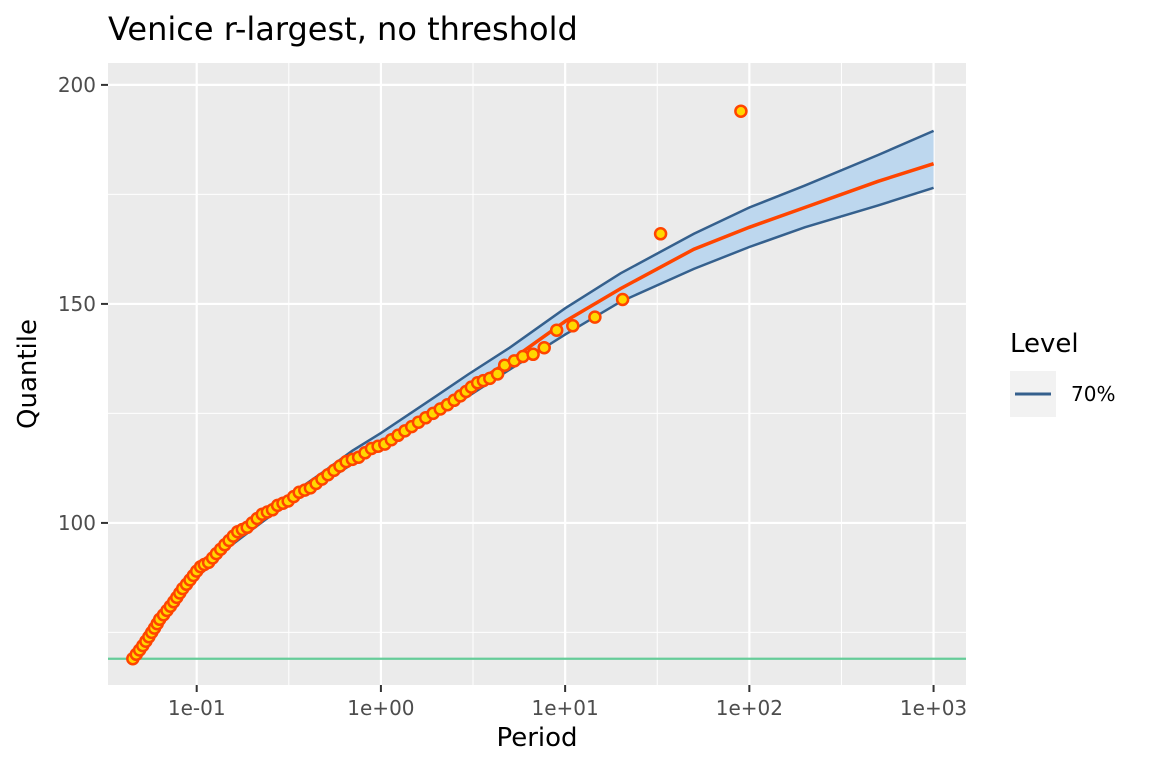 This screenshot has width=1152, height=768. I want to click on x-axis-title: Period, so click(536, 738).